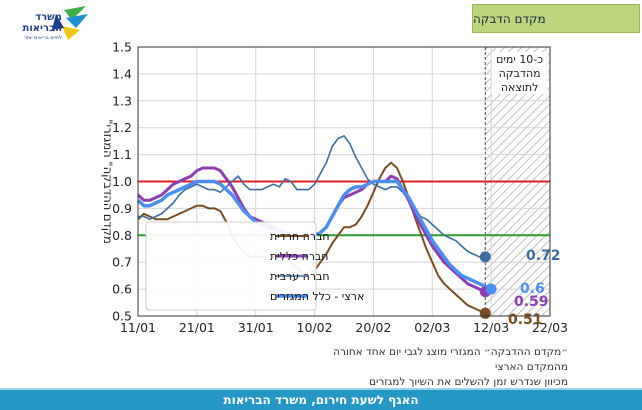  What do you see at coordinates (70, 23) in the screenshot?
I see `logo-mark` at bounding box center [70, 23].